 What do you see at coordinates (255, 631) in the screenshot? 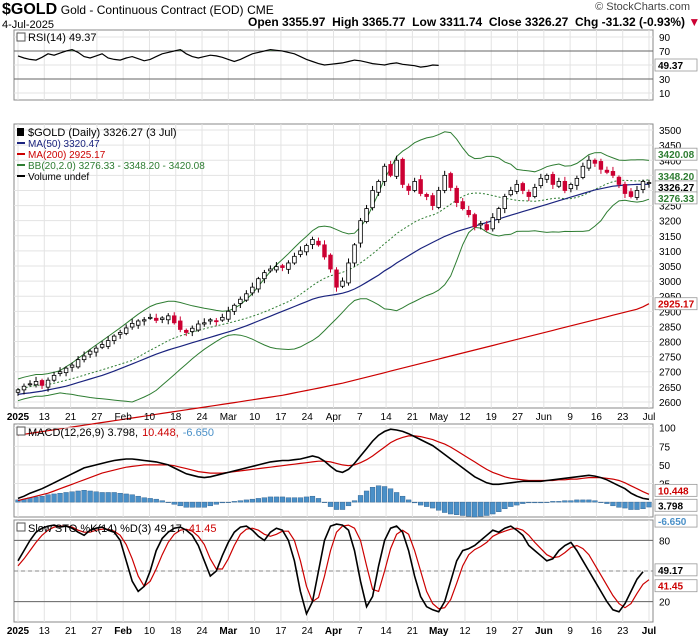
I see `sto-x-label: 10` at bounding box center [255, 631].